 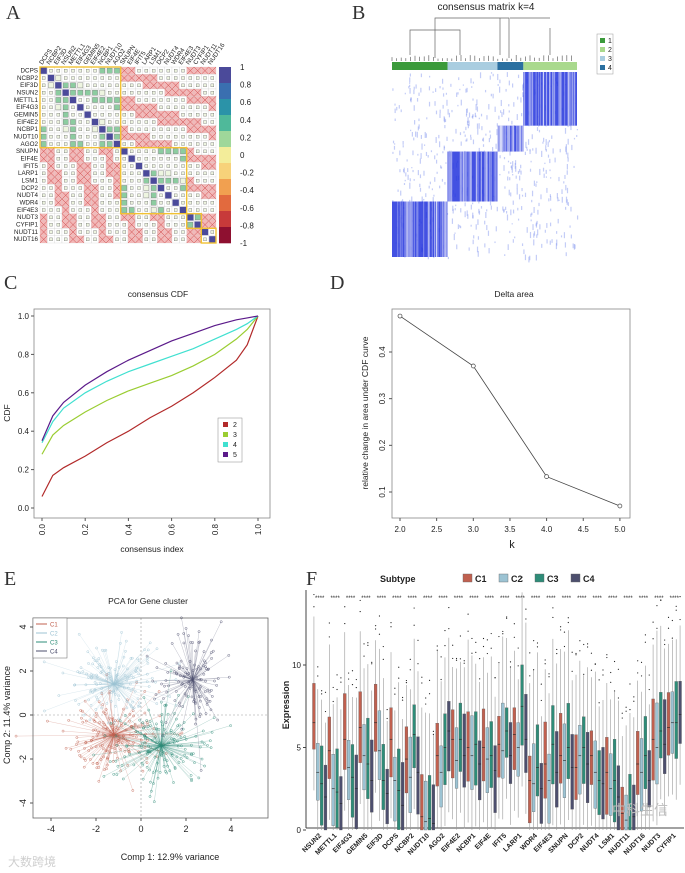 I want to click on y-tick-label: 0.3, so click(x=382, y=399).